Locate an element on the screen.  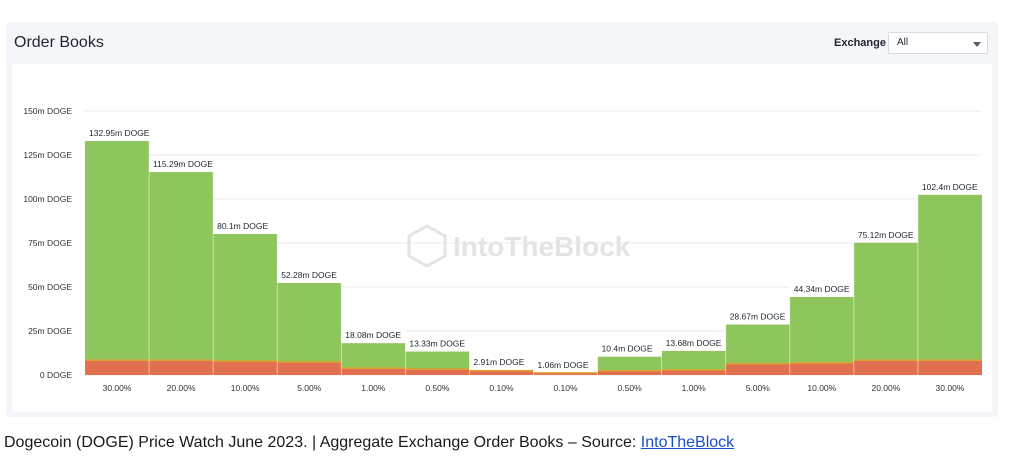
y-tick-label: 75m DOGE is located at coordinates (50, 243).